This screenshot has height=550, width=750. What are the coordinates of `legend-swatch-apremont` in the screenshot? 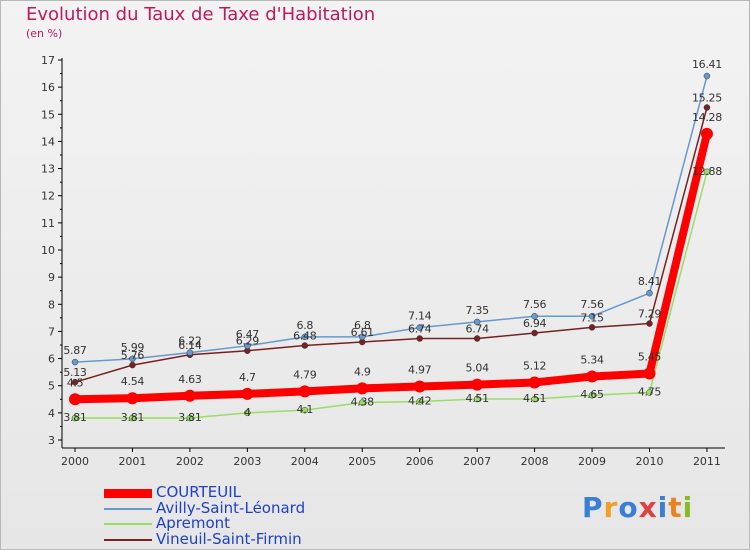 It's located at (128, 524).